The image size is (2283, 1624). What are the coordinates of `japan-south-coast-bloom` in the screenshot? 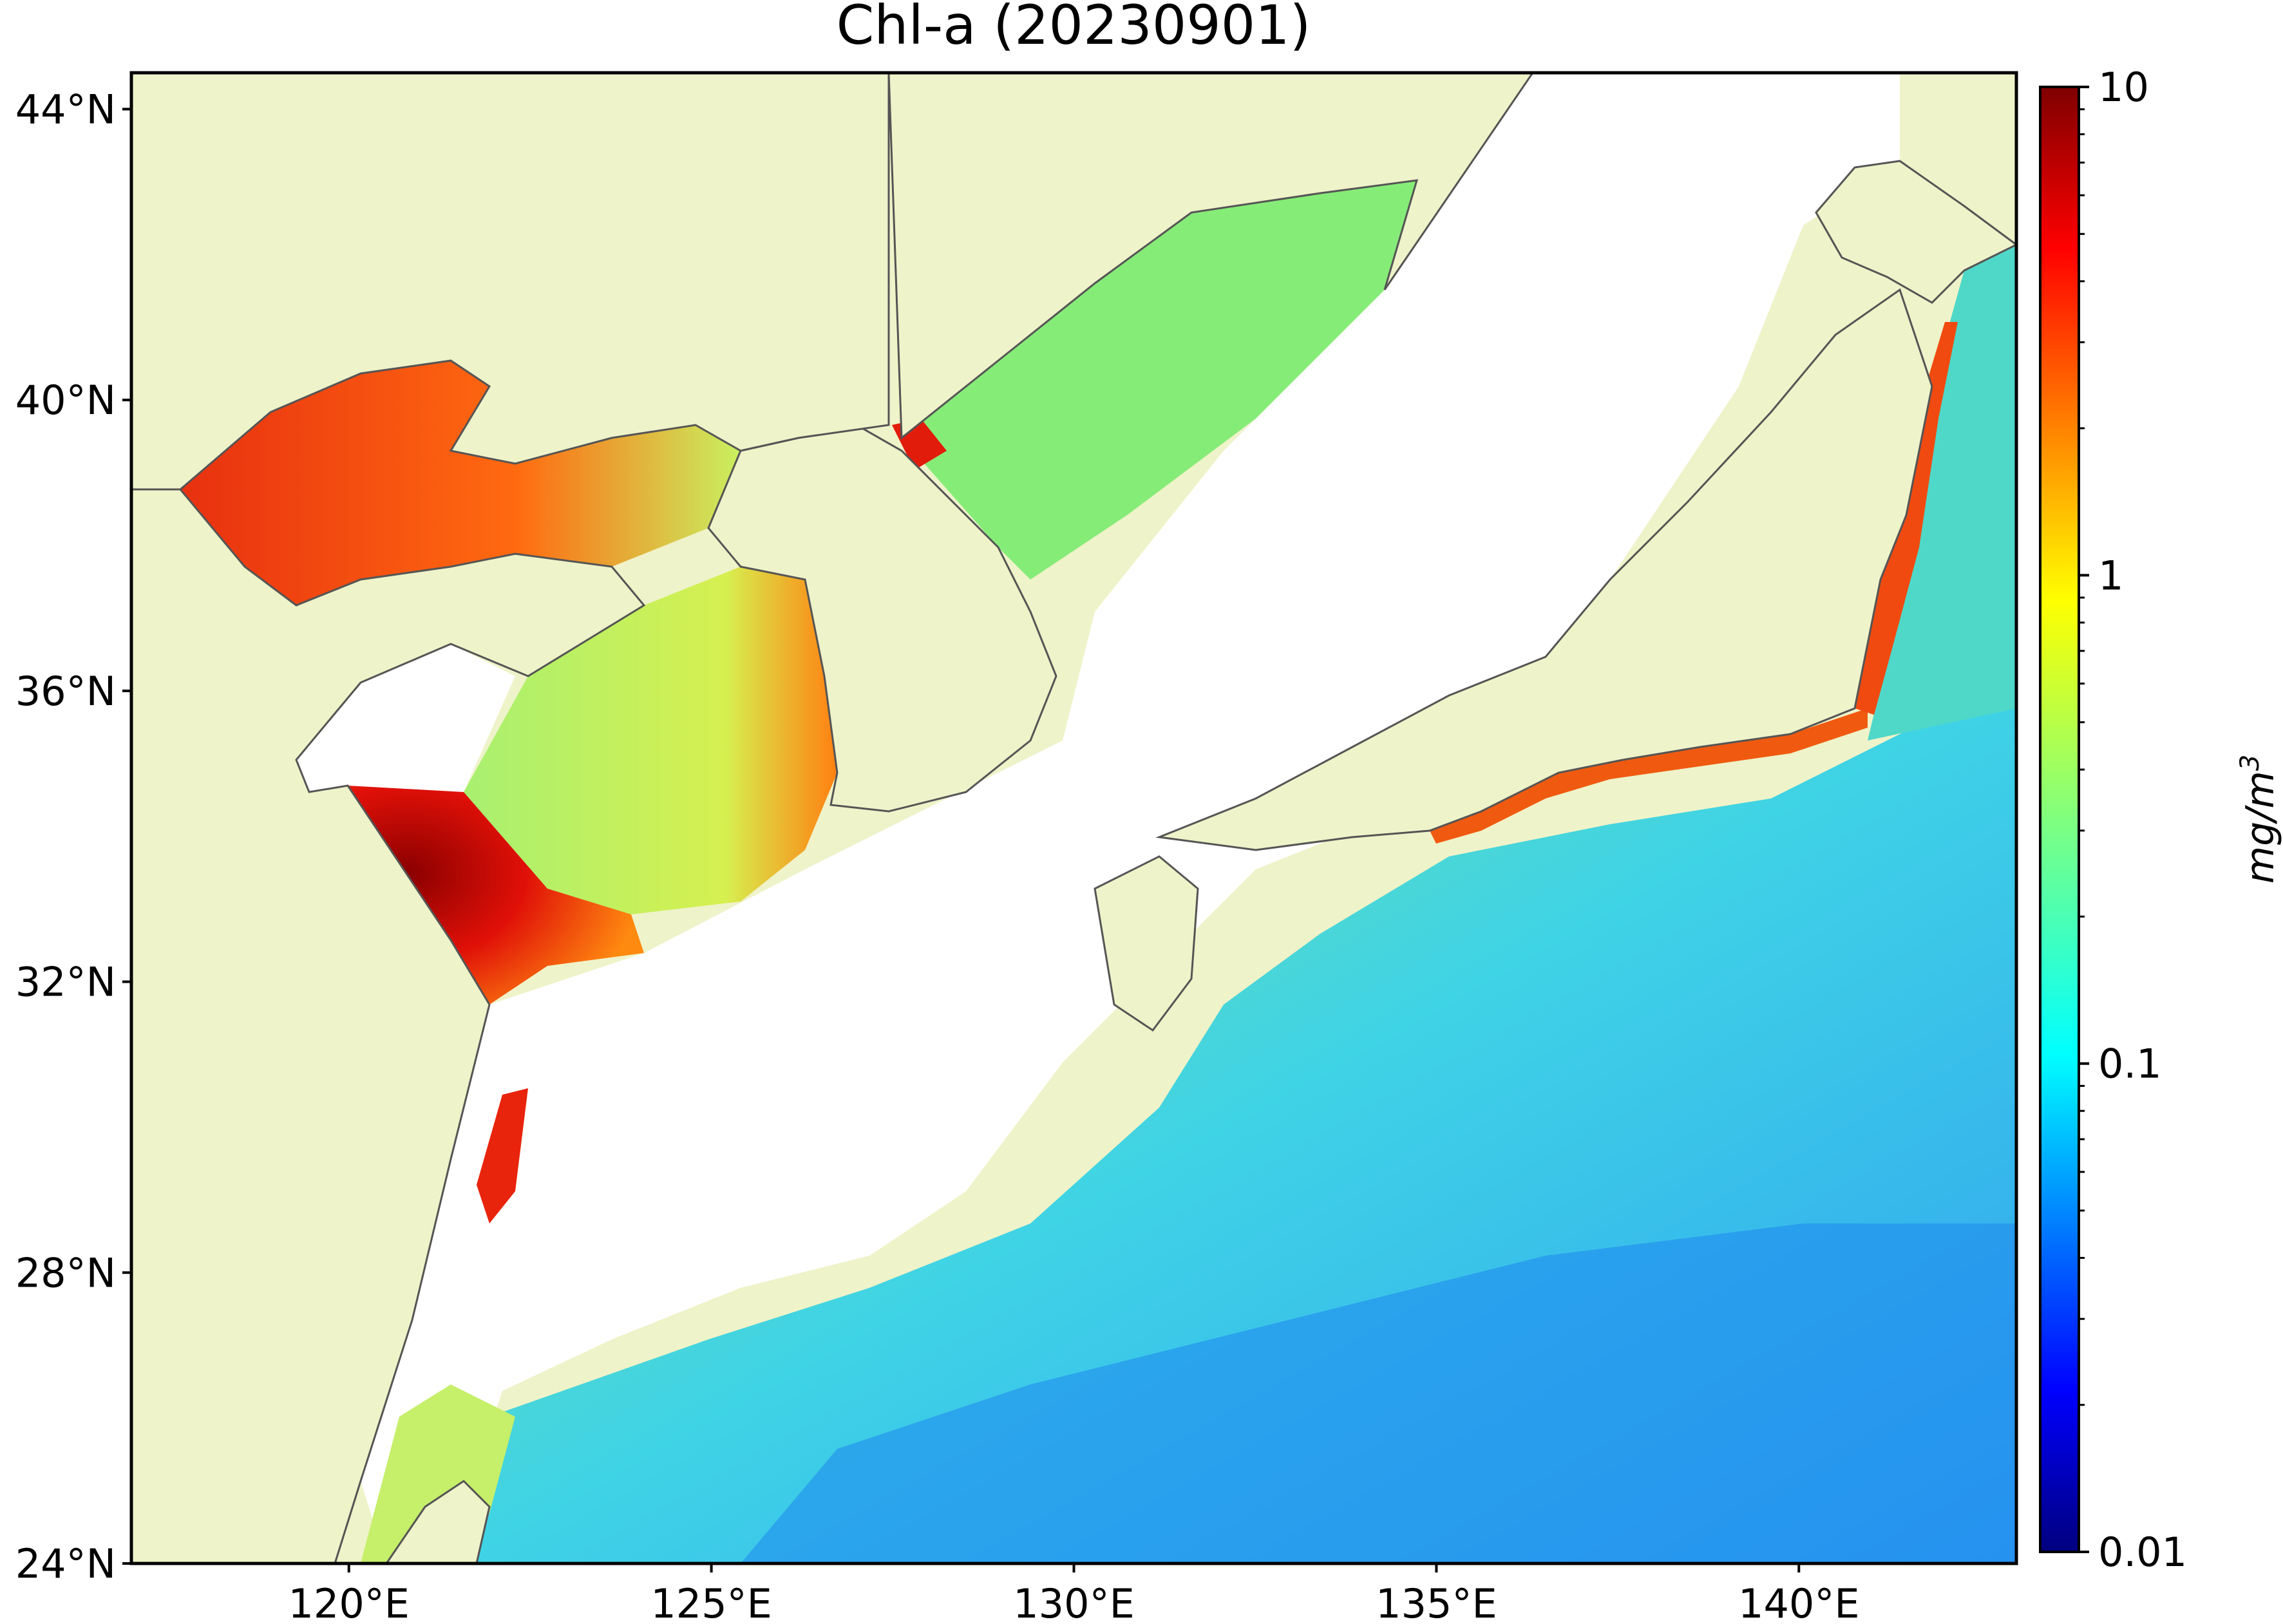 It's located at (1649, 776).